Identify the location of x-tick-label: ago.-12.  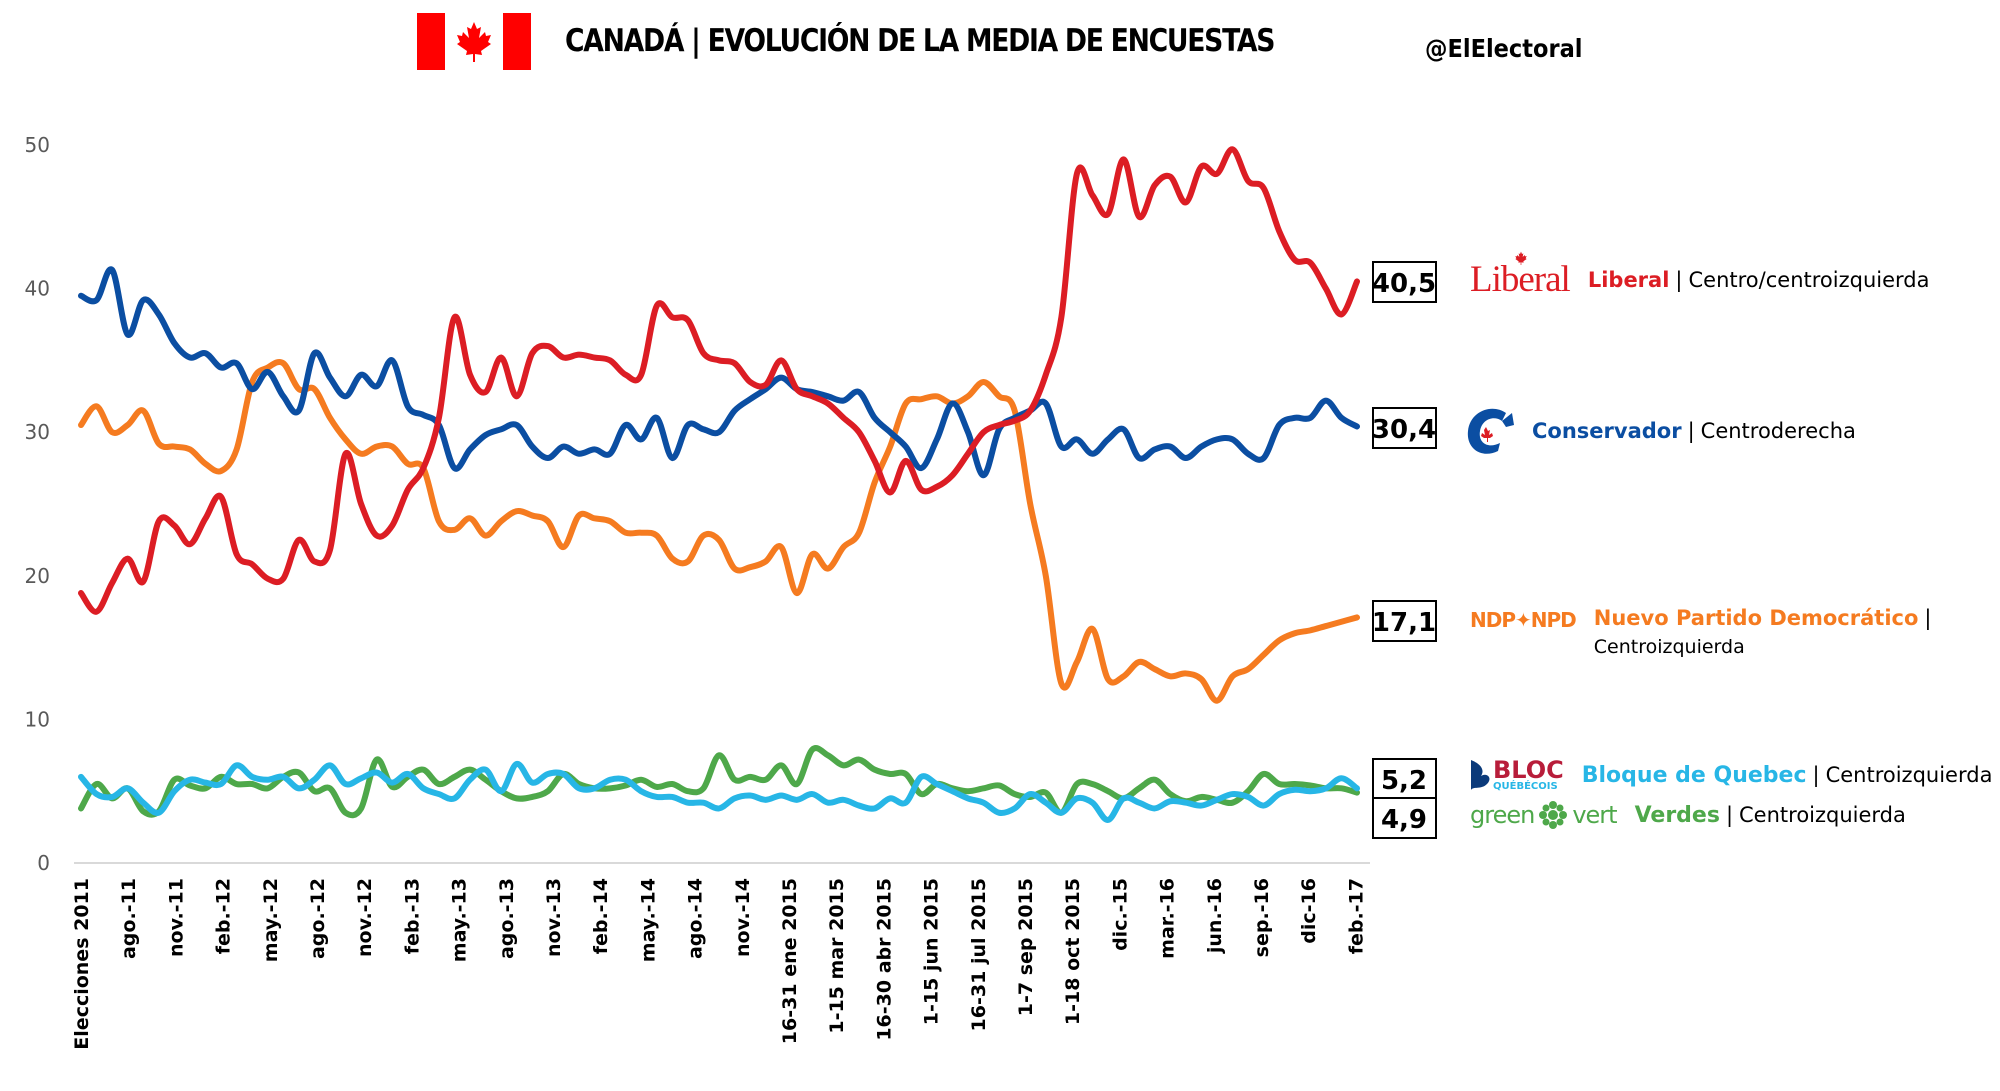
(318, 918).